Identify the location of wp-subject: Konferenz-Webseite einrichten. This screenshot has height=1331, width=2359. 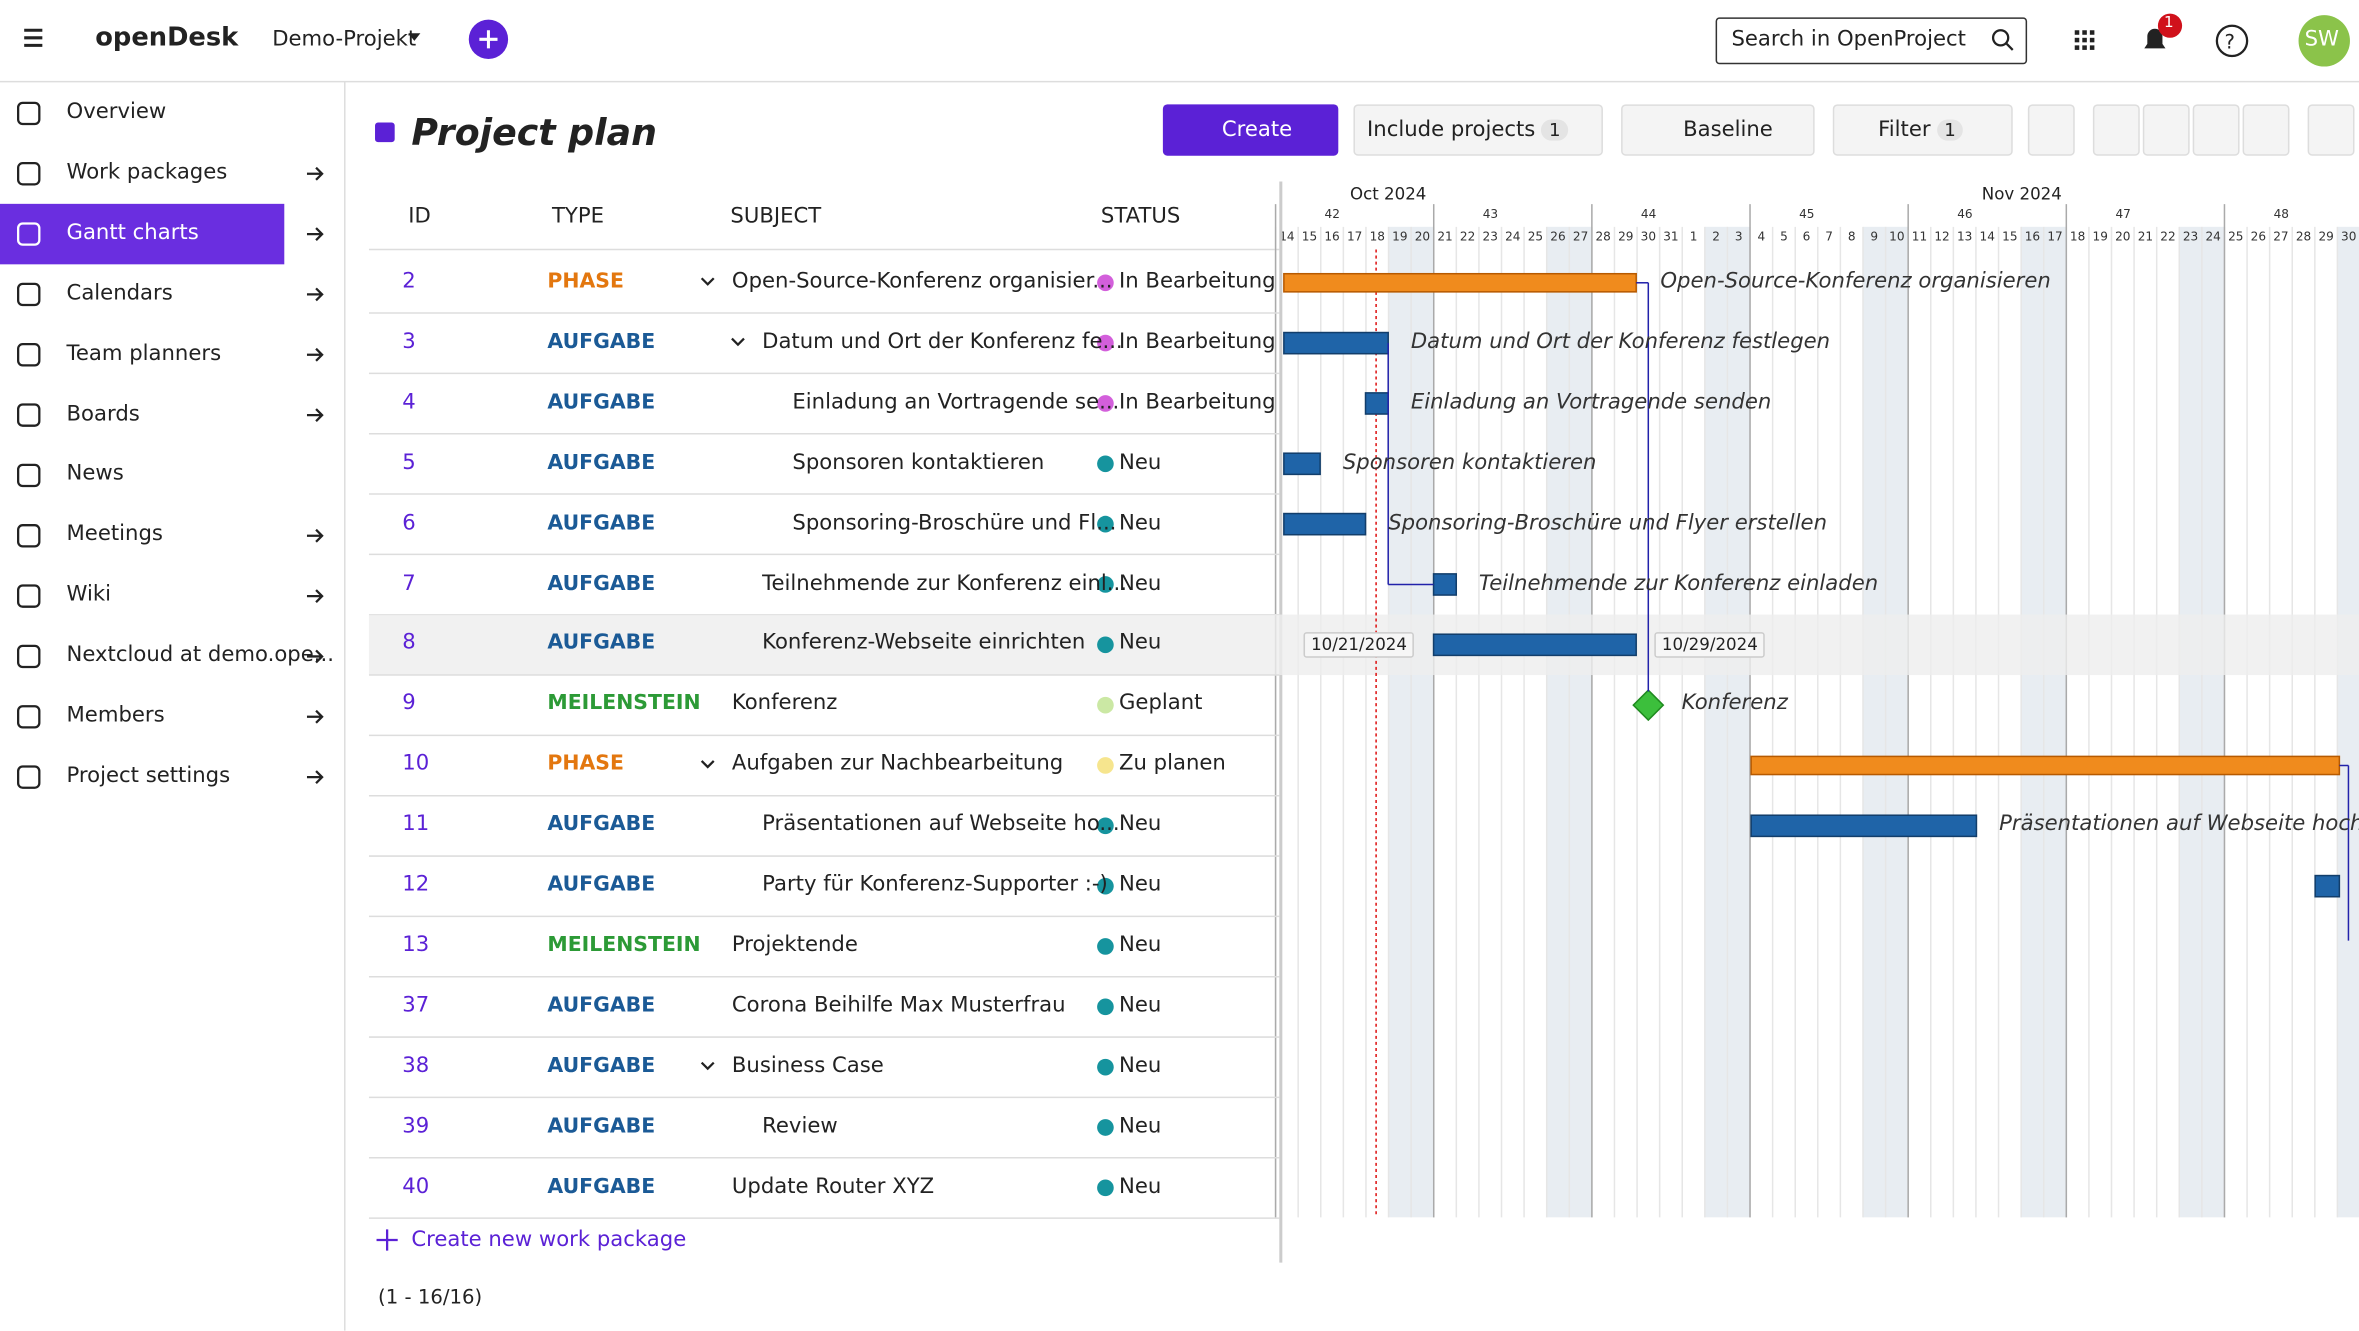
(924, 643).